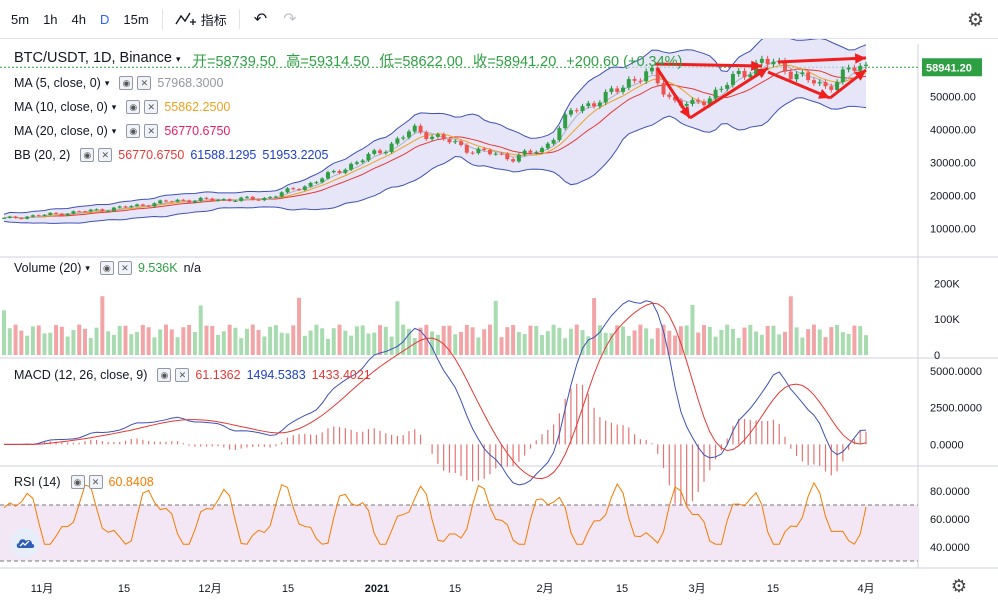  Describe the element at coordinates (25, 543) in the screenshot. I see `tradingview-logo` at that location.